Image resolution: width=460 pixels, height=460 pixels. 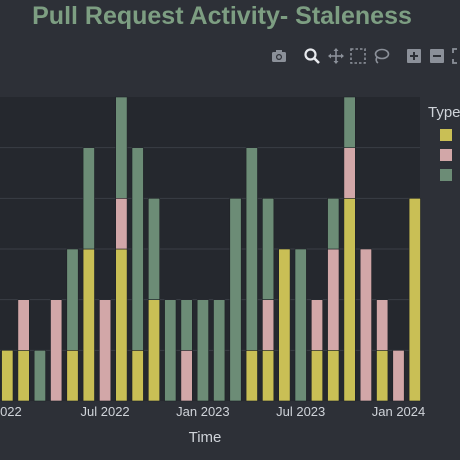 What do you see at coordinates (349, 122) in the screenshot?
I see `bar-2023-10-s2` at bounding box center [349, 122].